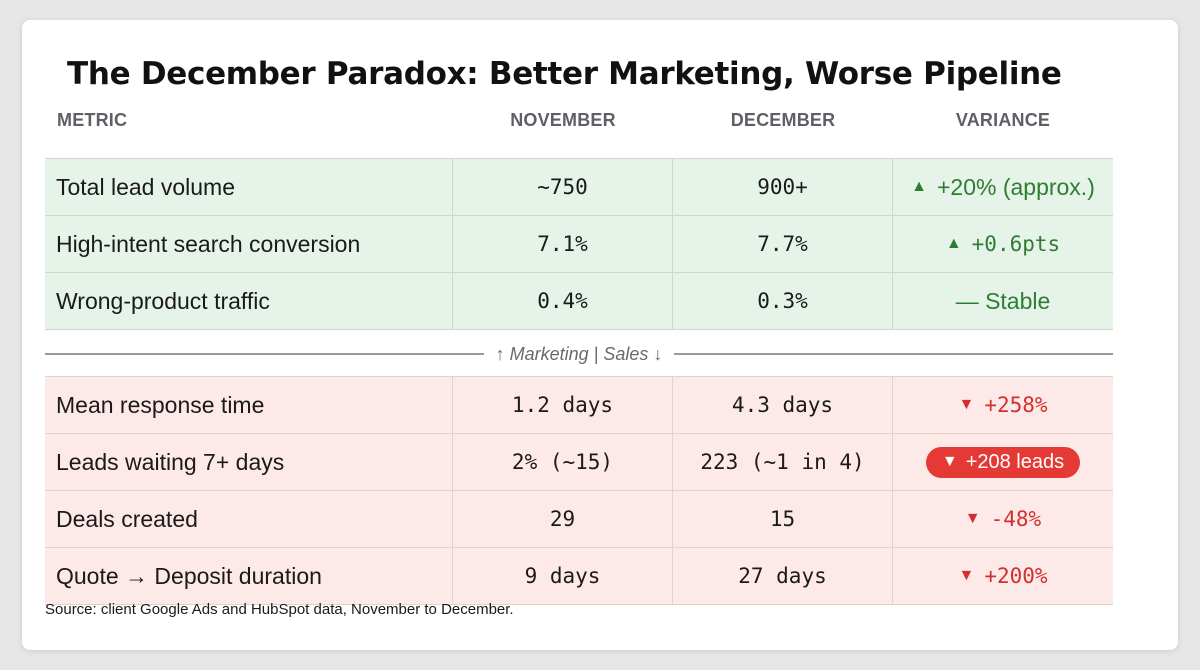 This screenshot has width=1200, height=670. I want to click on variance-value: +208 leads, so click(1015, 461).